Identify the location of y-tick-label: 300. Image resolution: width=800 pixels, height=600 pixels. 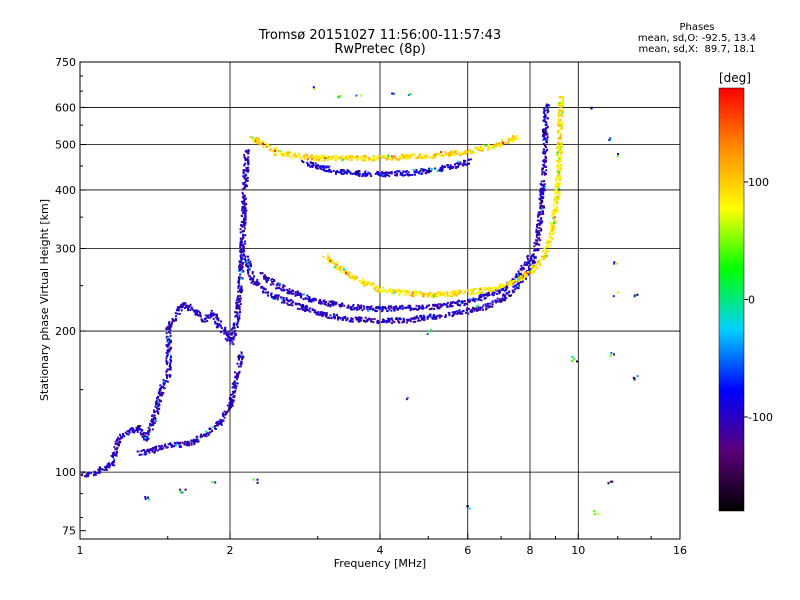
(65, 249).